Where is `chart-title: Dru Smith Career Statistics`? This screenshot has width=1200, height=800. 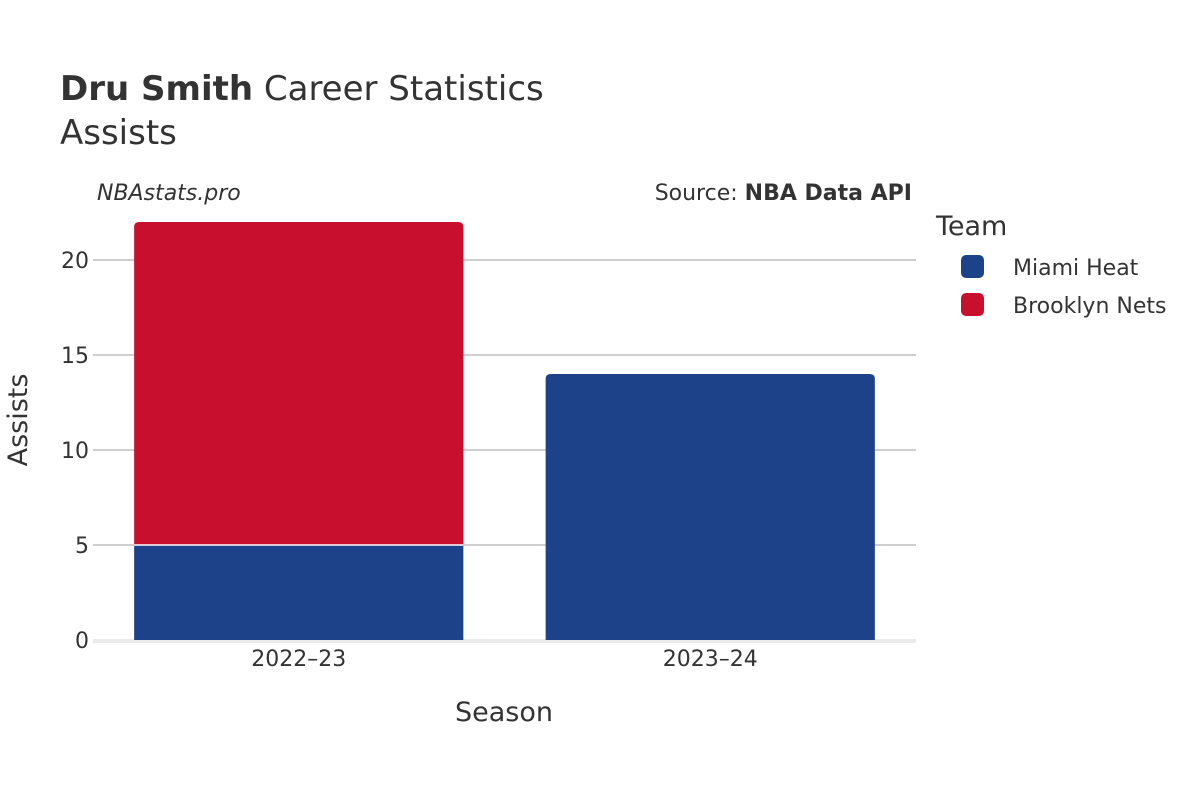
chart-title: Dru Smith Career Statistics is located at coordinates (302, 89).